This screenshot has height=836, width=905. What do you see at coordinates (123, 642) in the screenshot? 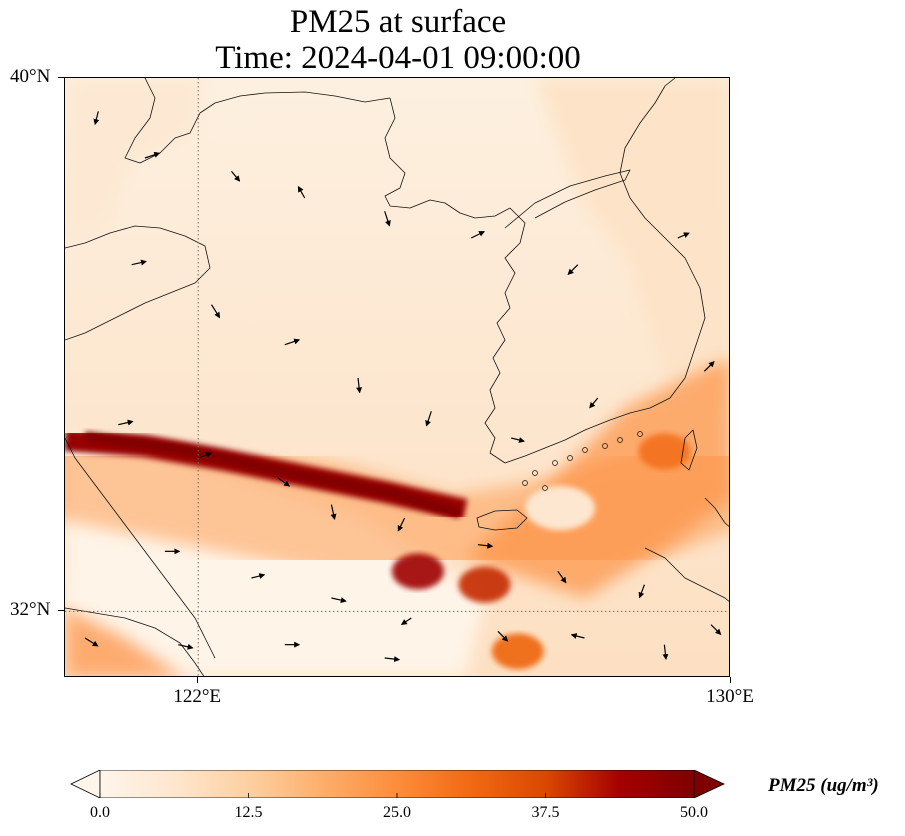
I see `southwest-plume` at bounding box center [123, 642].